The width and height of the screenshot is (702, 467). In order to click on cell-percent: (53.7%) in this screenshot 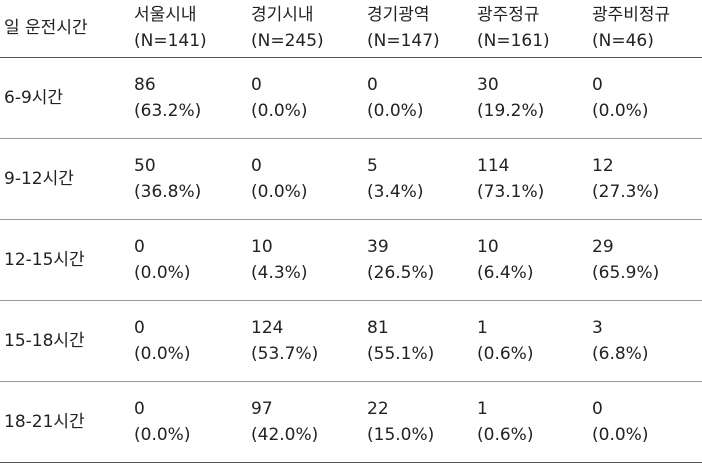, I will do `click(285, 353)`.